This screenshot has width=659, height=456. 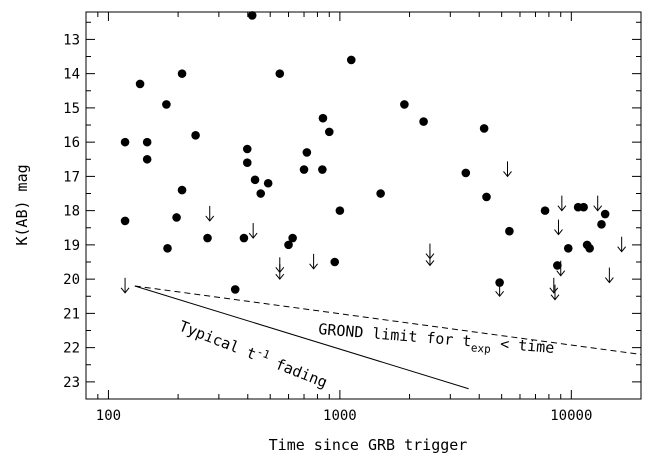 I want to click on y-tick-labels: 13 14 15 16 17 18 19 20 21 22 23, so click(x=71, y=211).